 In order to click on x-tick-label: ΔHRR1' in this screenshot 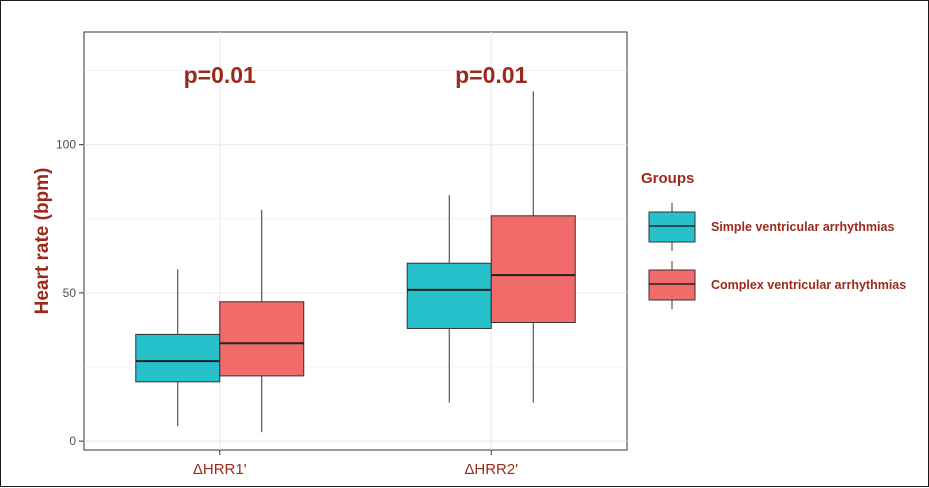, I will do `click(220, 469)`.